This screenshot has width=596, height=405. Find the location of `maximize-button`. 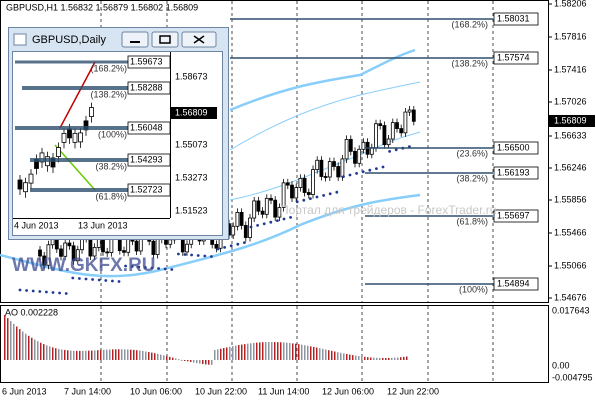

maximize-button is located at coordinates (165, 39).